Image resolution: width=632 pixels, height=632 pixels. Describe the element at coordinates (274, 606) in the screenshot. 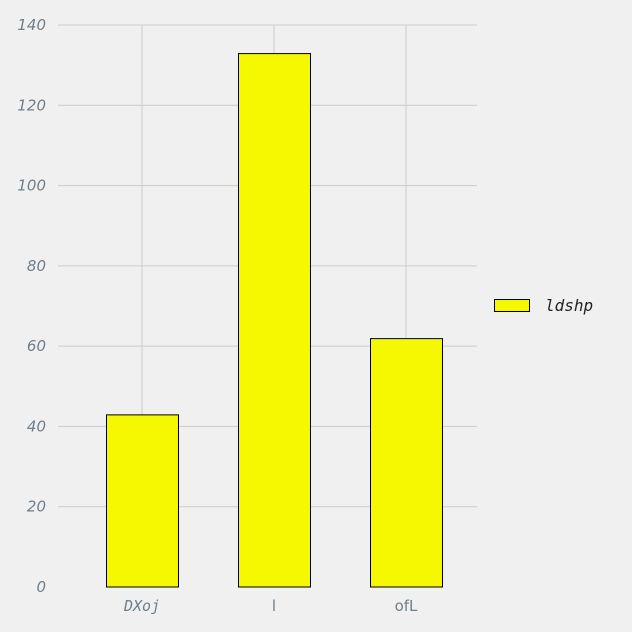

I see `x-tick-label: l` at that location.